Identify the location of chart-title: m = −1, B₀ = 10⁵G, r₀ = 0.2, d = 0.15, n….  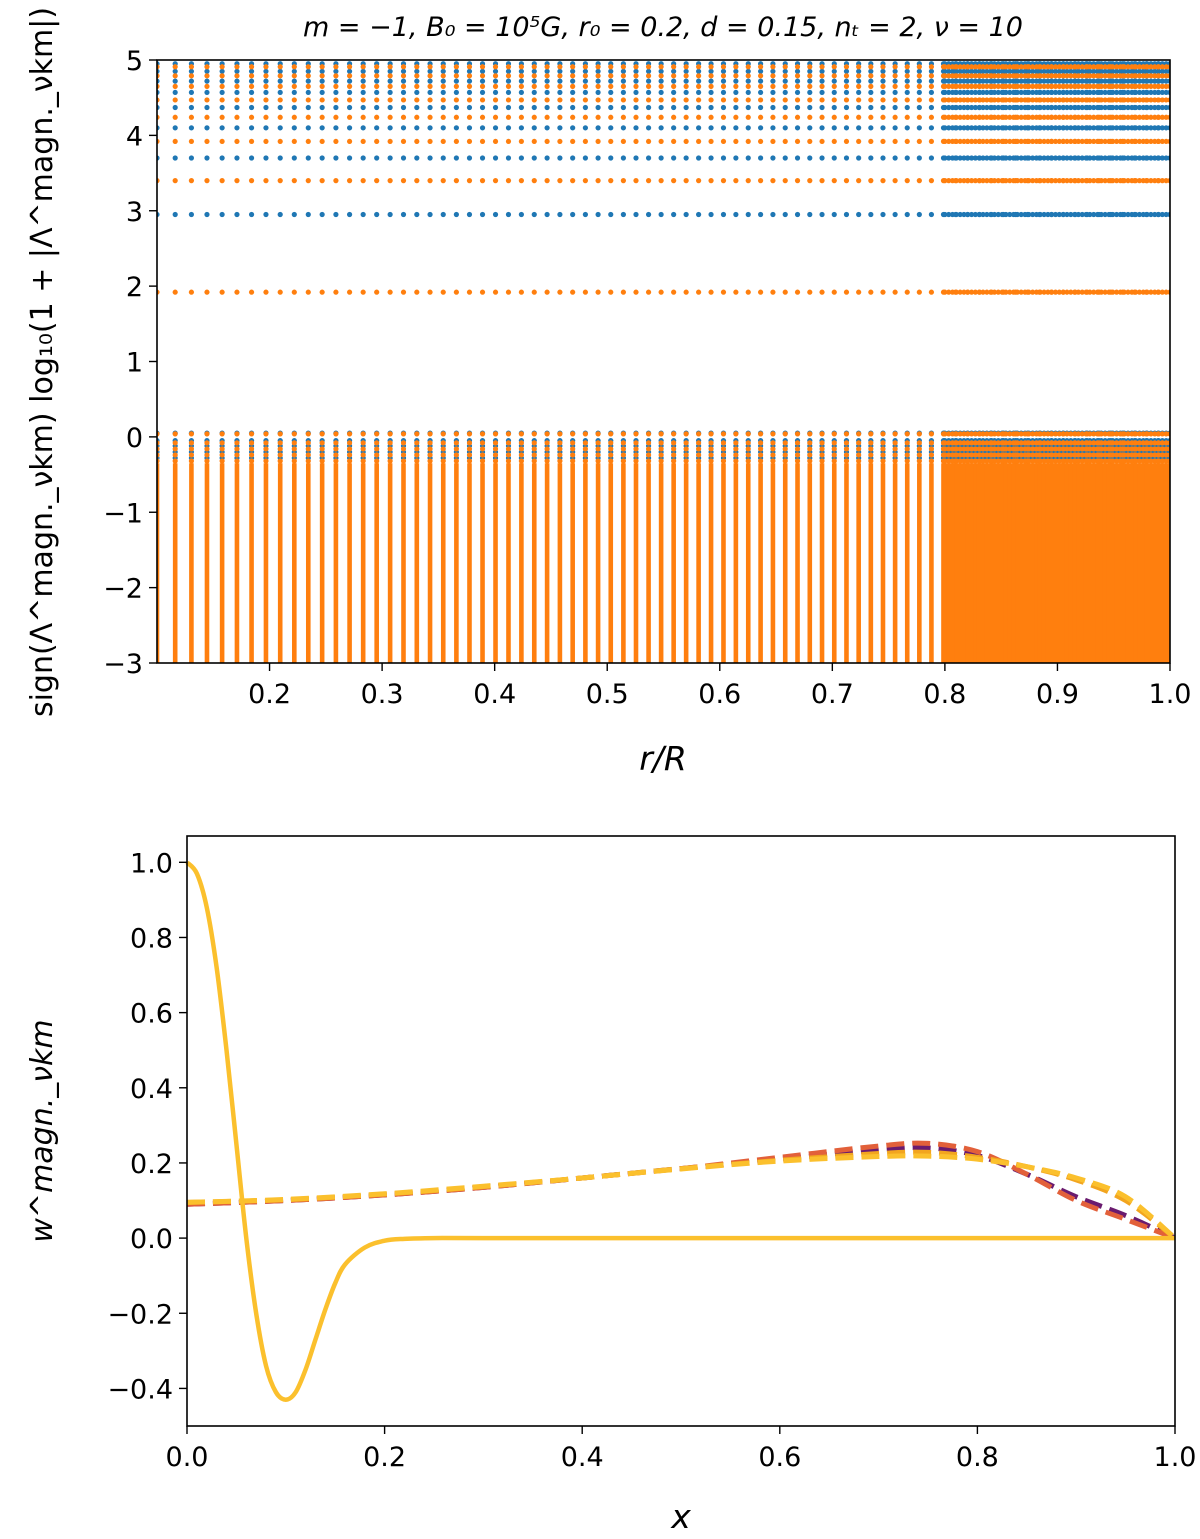
(663, 27).